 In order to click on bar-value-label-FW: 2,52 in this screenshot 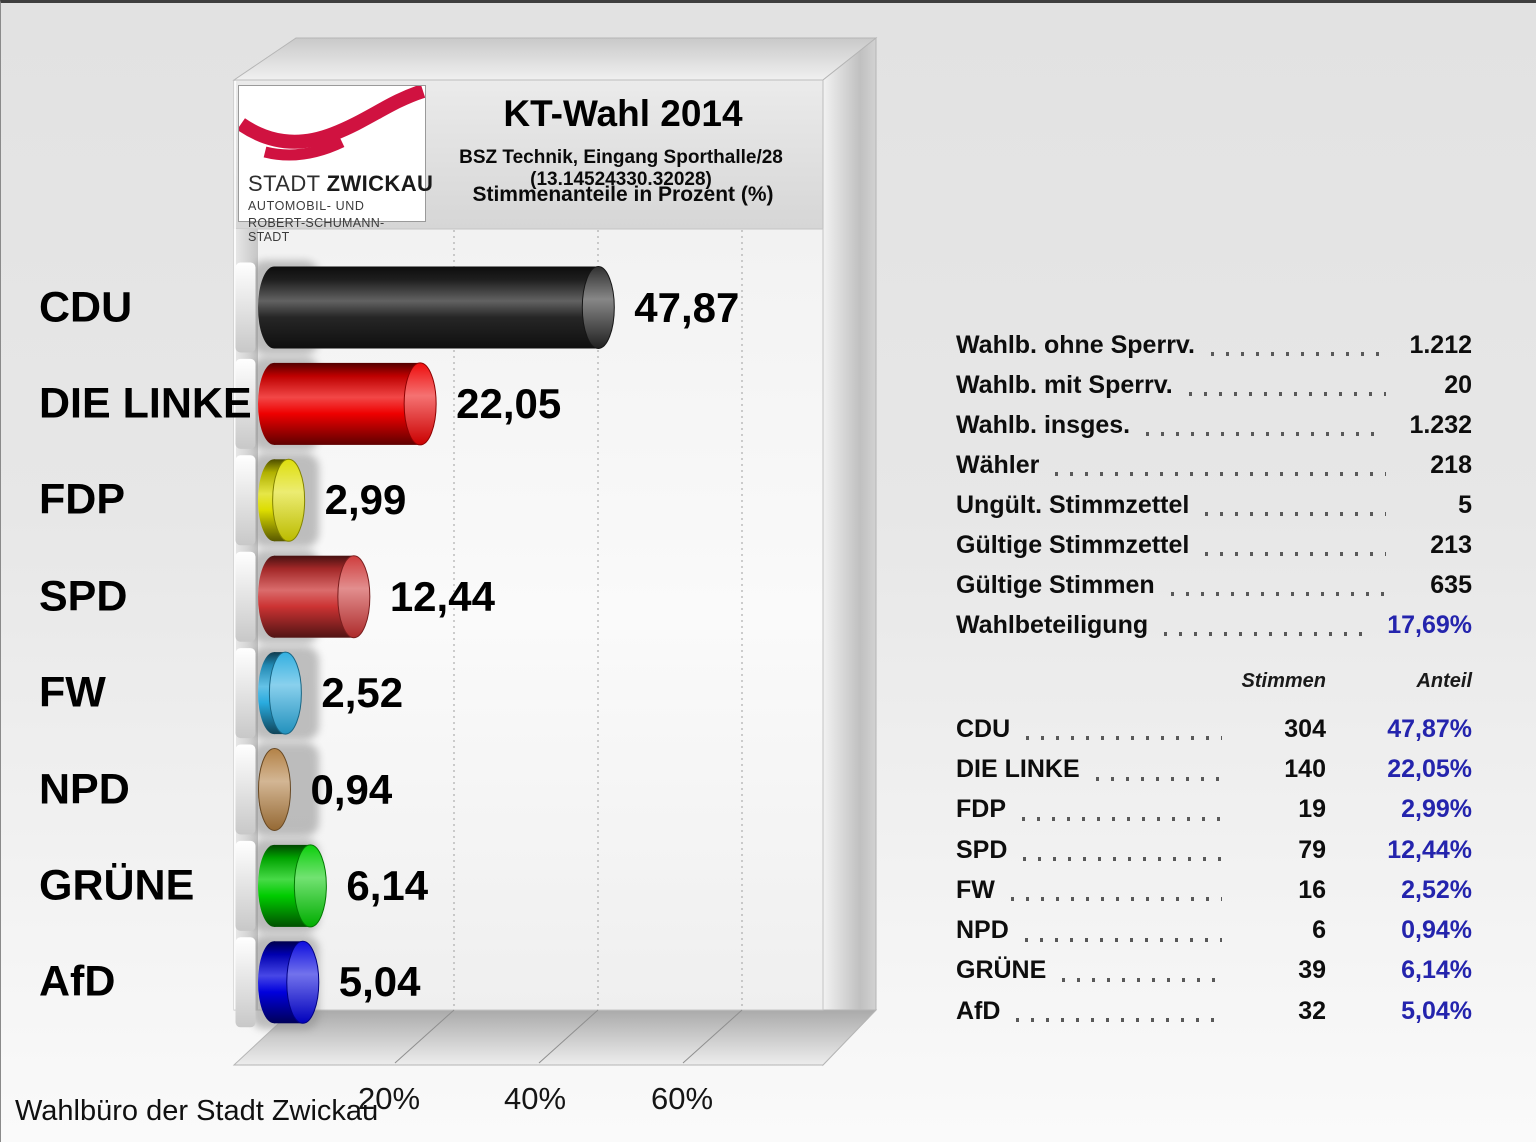, I will do `click(362, 693)`.